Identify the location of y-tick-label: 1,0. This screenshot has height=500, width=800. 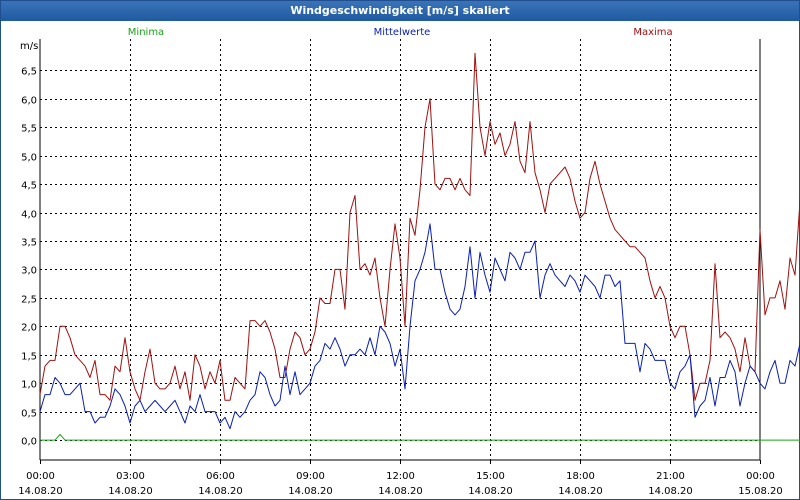
(29, 385).